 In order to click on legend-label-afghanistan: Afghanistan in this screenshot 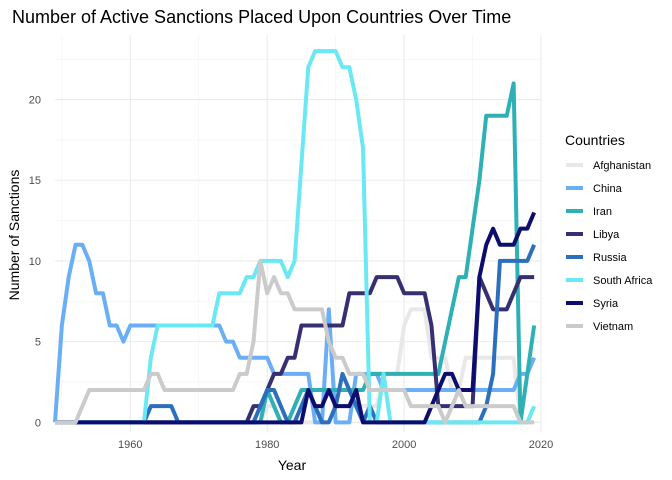, I will do `click(622, 166)`.